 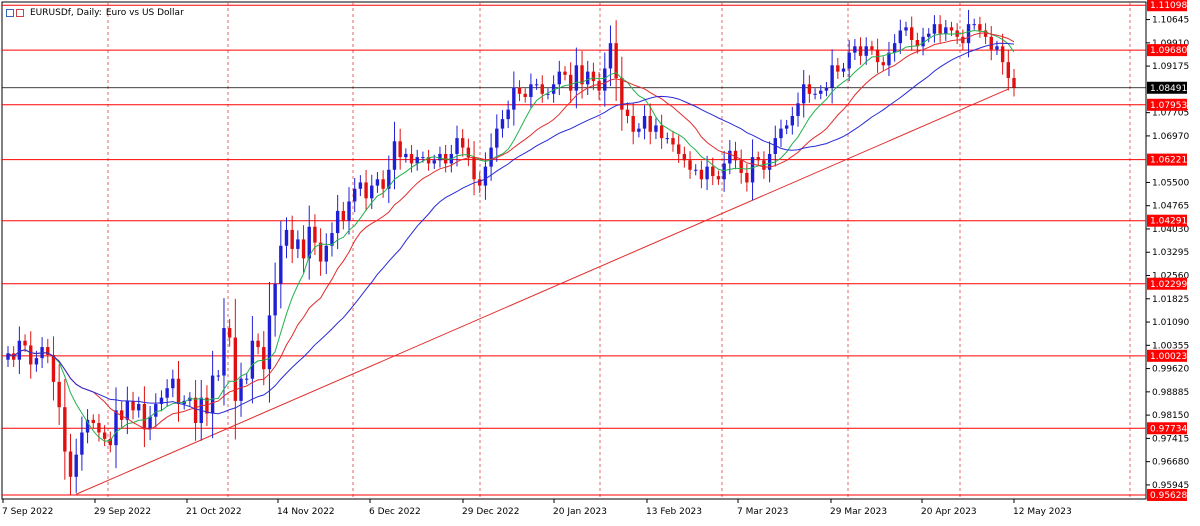 I want to click on y-tick-label: 1.03295, so click(x=1170, y=253).